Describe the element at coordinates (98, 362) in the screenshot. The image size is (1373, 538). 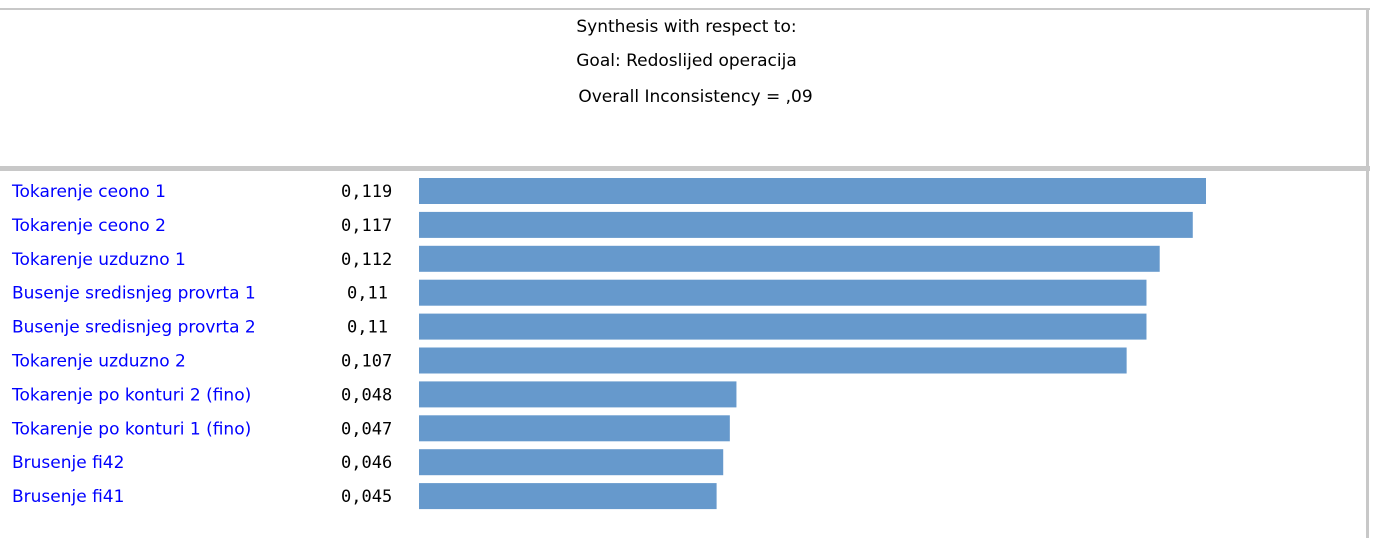
I see `category-label: Tokarenje uzduzno 2` at that location.